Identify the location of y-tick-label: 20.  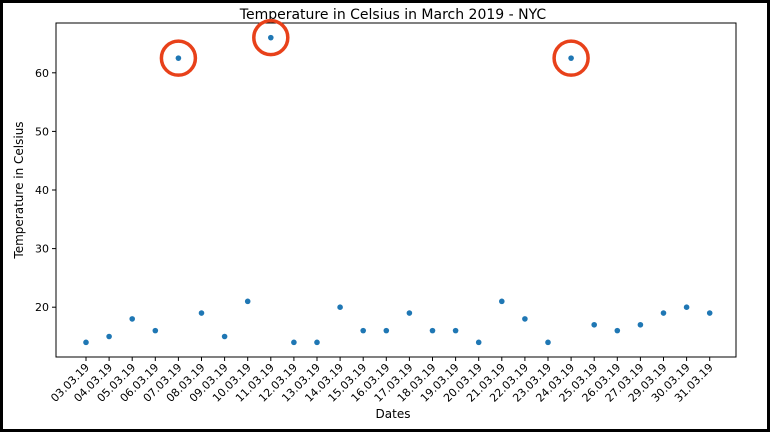
(42, 307).